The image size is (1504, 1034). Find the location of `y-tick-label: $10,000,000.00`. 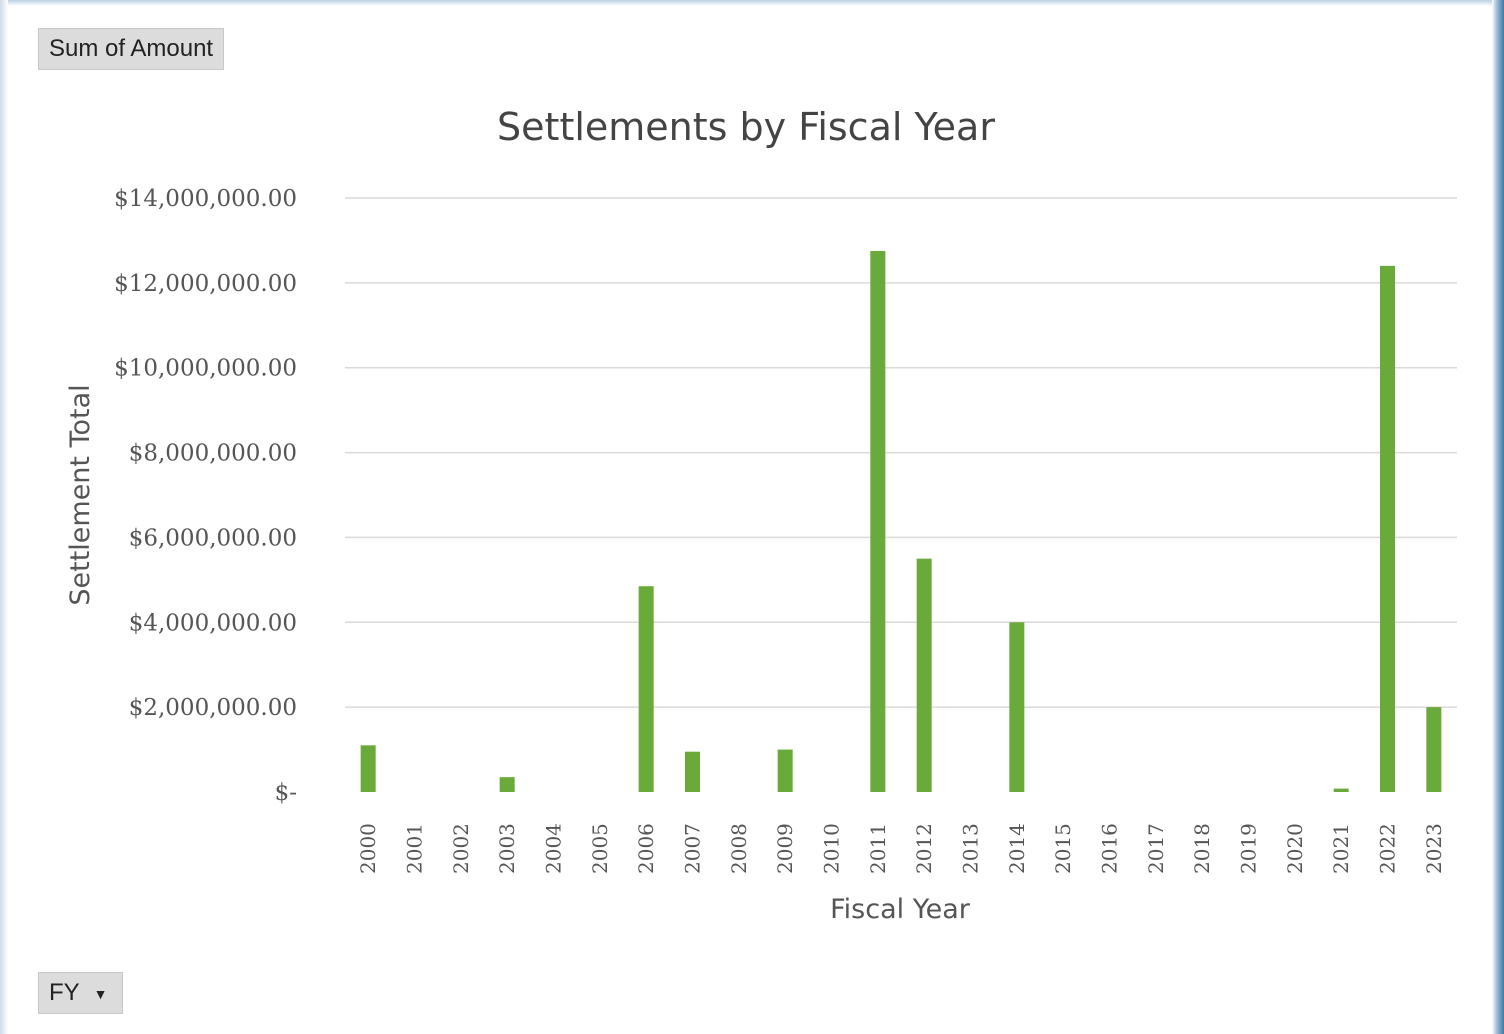

y-tick-label: $10,000,000.00 is located at coordinates (205, 369).